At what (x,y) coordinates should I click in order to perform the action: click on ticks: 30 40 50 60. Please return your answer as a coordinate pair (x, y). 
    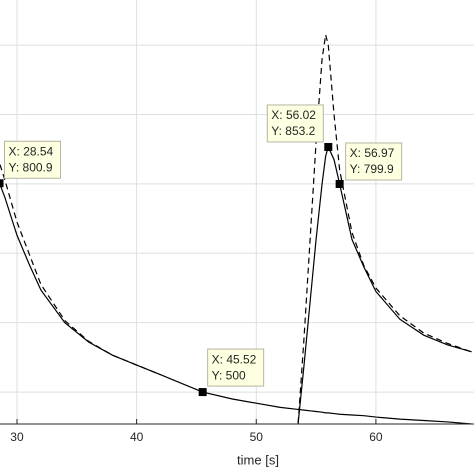
    Looking at the image, I should click on (196, 431).